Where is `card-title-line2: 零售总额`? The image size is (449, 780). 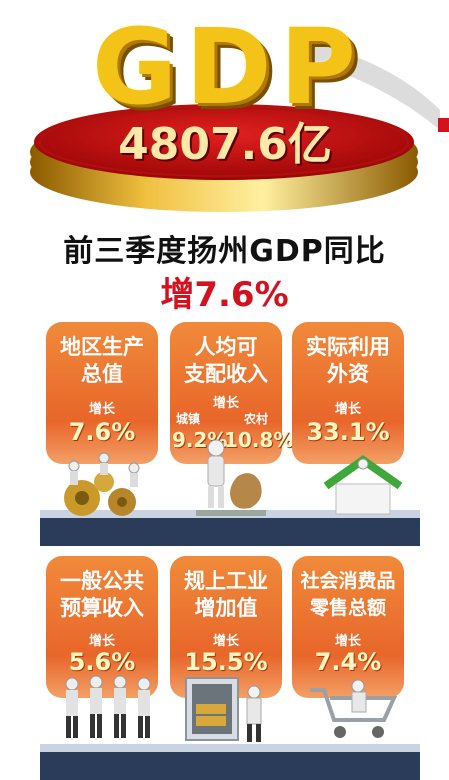
card-title-line2: 零售总额 is located at coordinates (347, 608).